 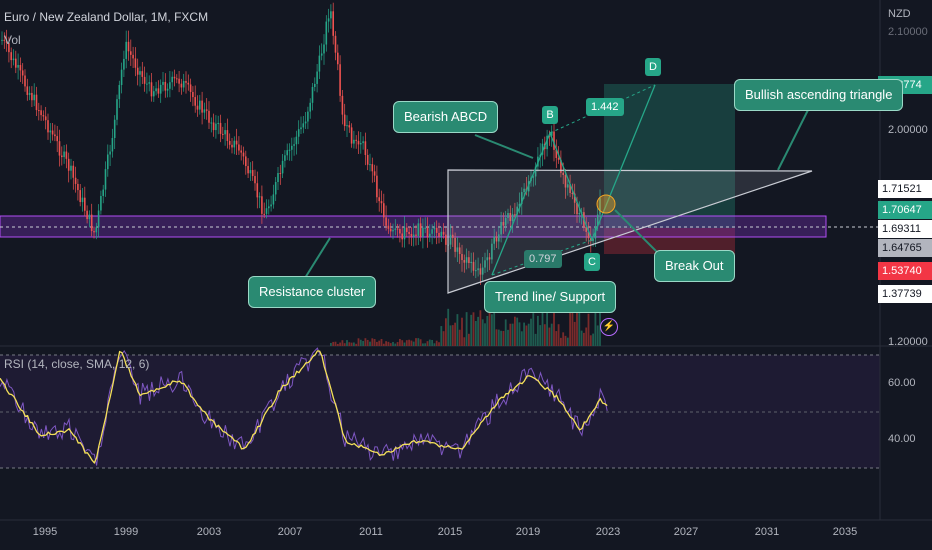 I want to click on time-tick: 2027, so click(x=686, y=532).